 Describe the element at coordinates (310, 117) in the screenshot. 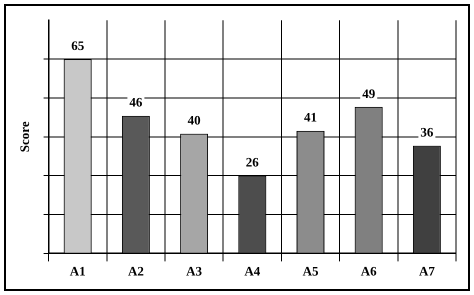

I see `data-label: 41` at that location.